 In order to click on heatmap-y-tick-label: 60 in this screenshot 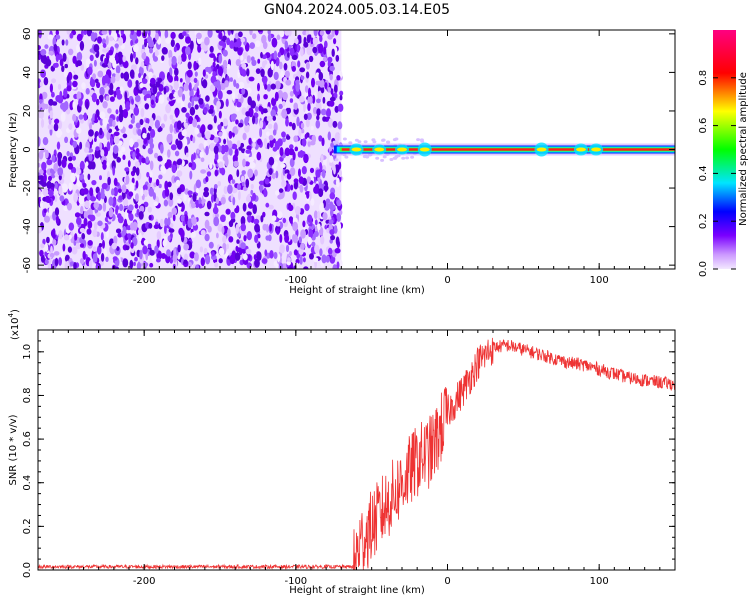, I will do `click(27, 33)`.